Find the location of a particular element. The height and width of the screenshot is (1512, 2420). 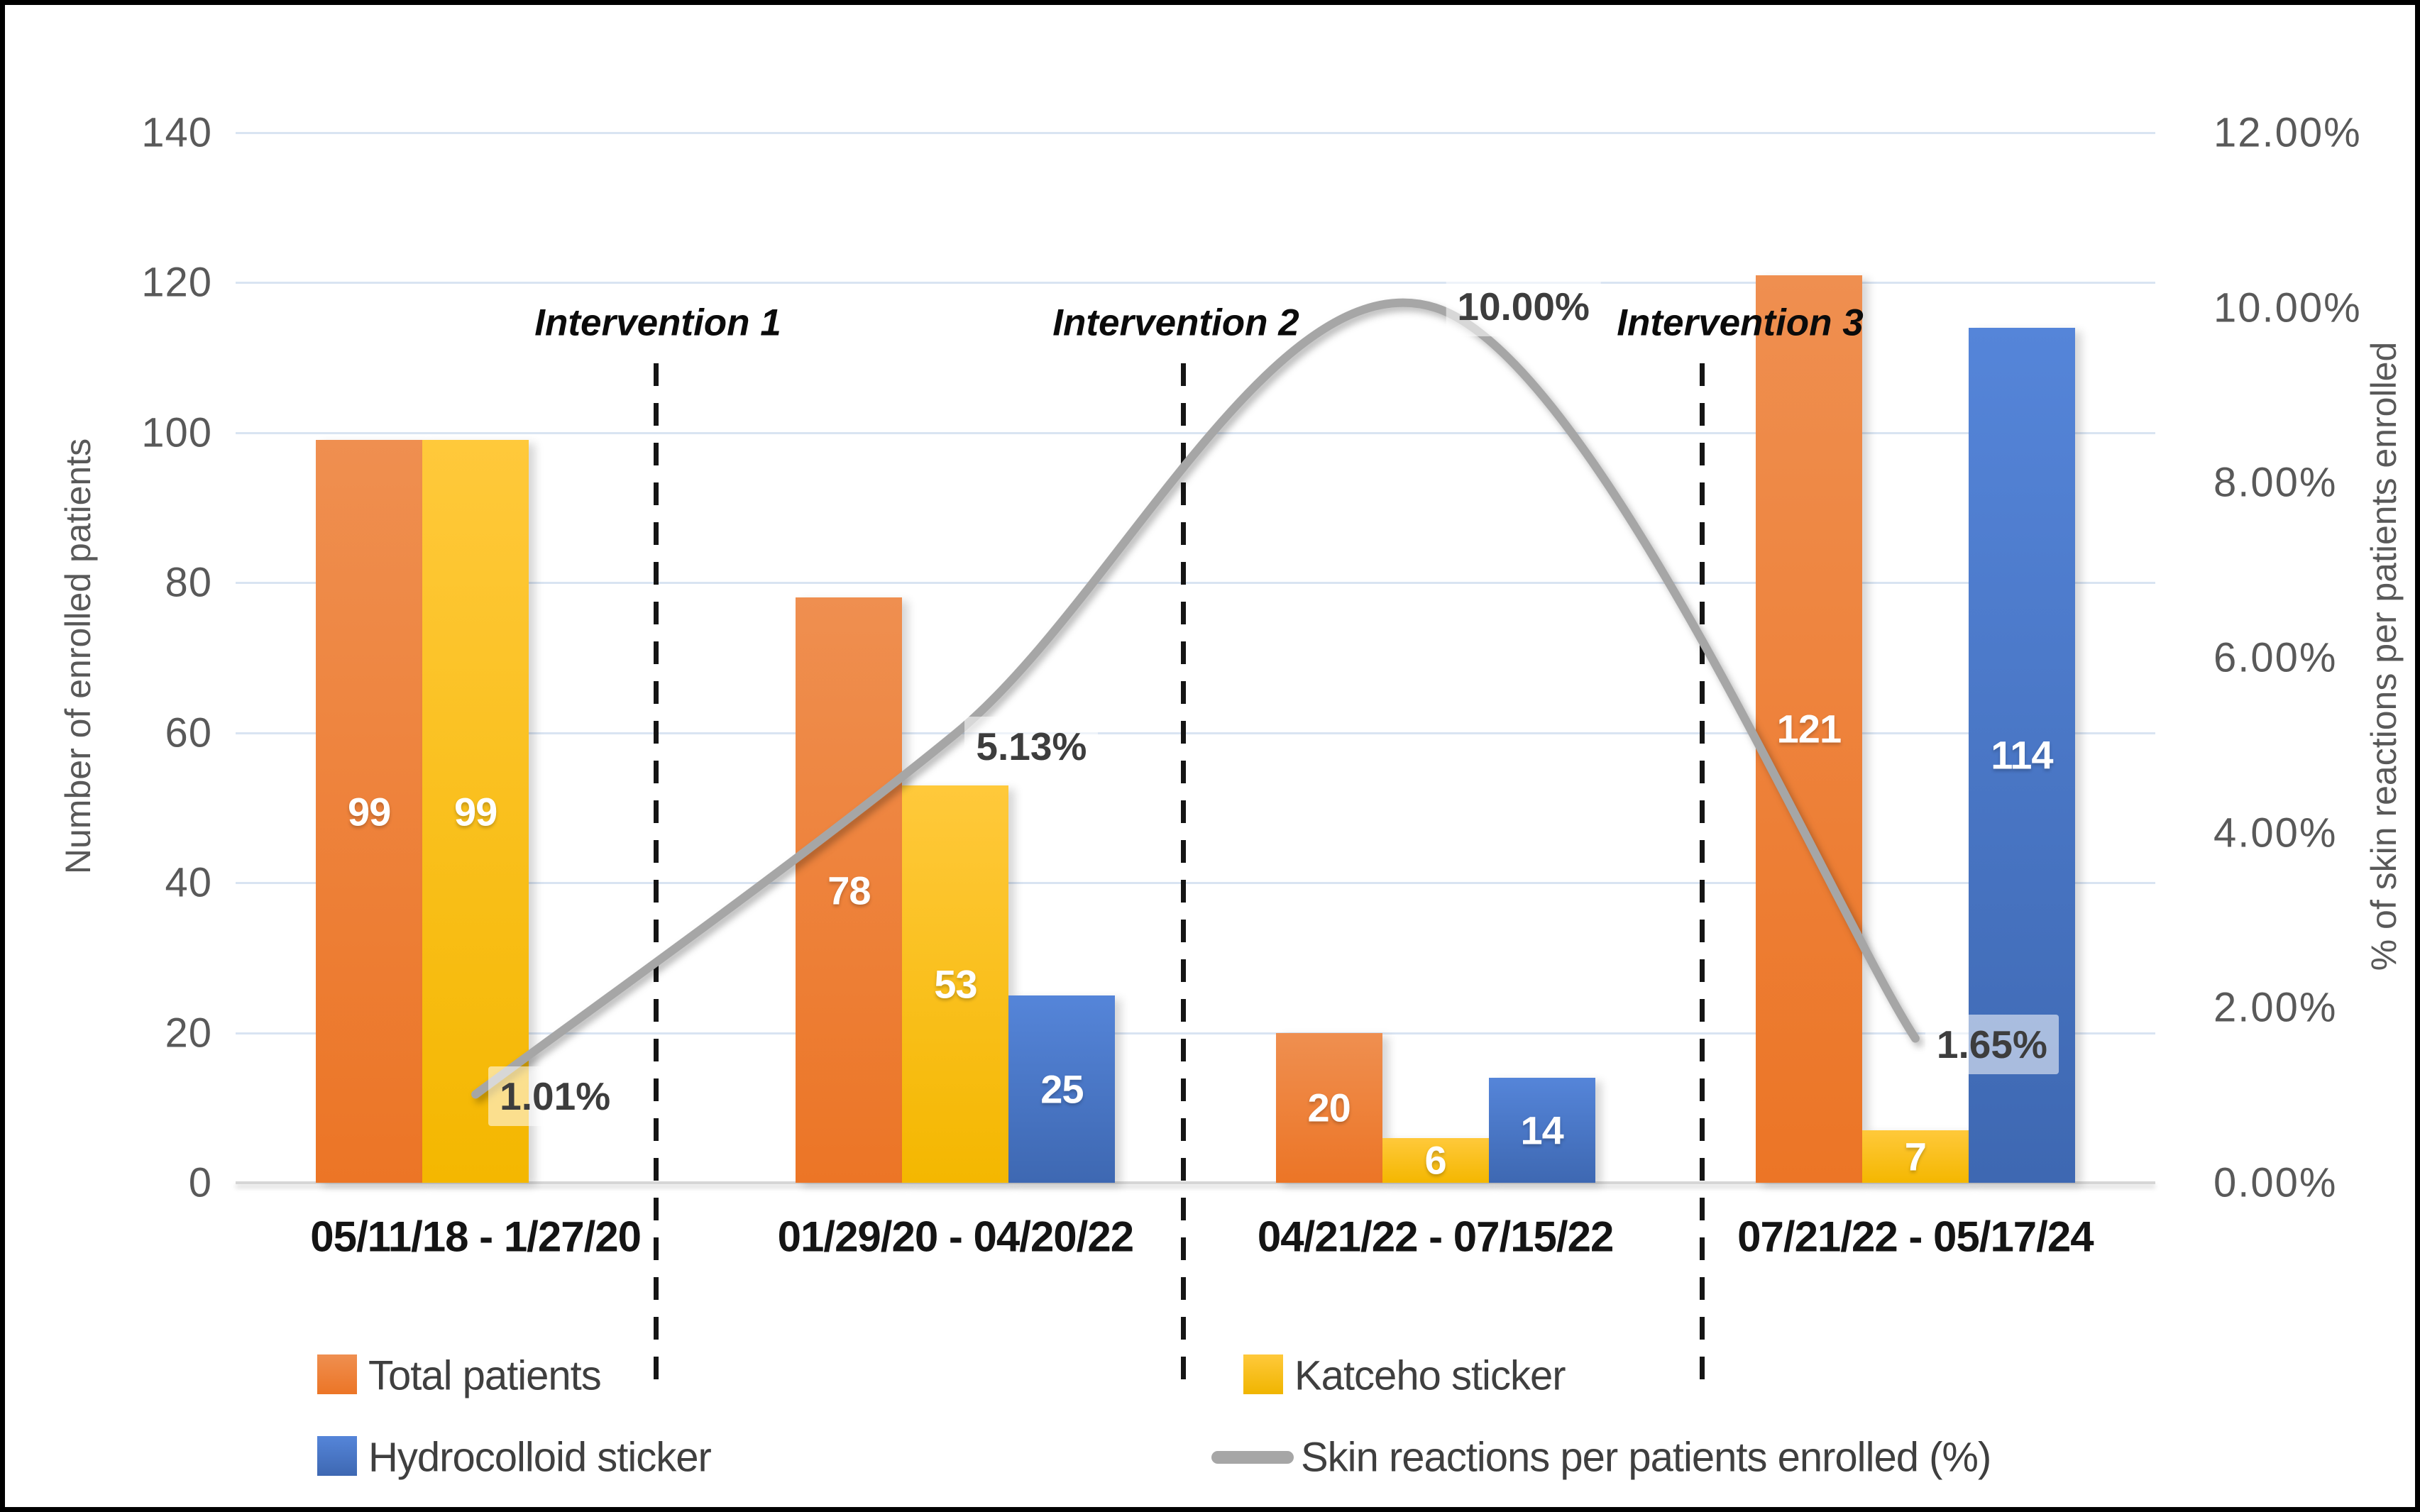

y-axis-tick-left: 60 is located at coordinates (189, 733).